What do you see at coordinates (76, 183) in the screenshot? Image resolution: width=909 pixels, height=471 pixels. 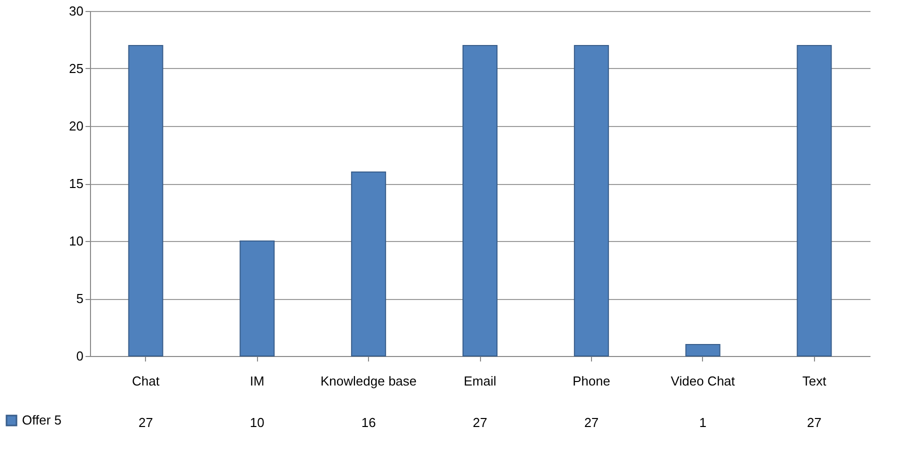 I see `y-tick-label: 15` at bounding box center [76, 183].